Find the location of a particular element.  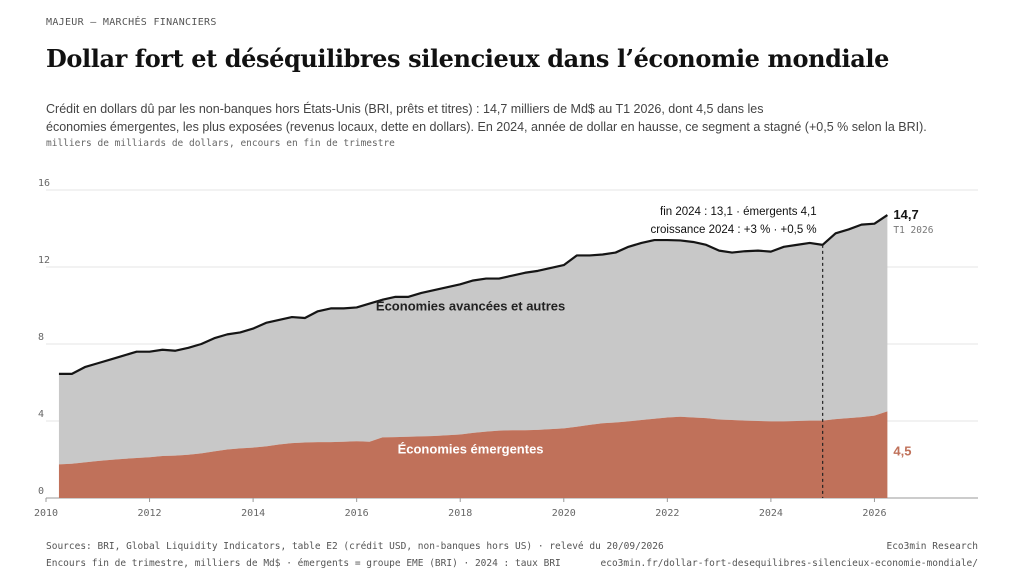

annotation-text-1: fin 2024 : 13,1 · émergents 4,1 is located at coordinates (738, 212).